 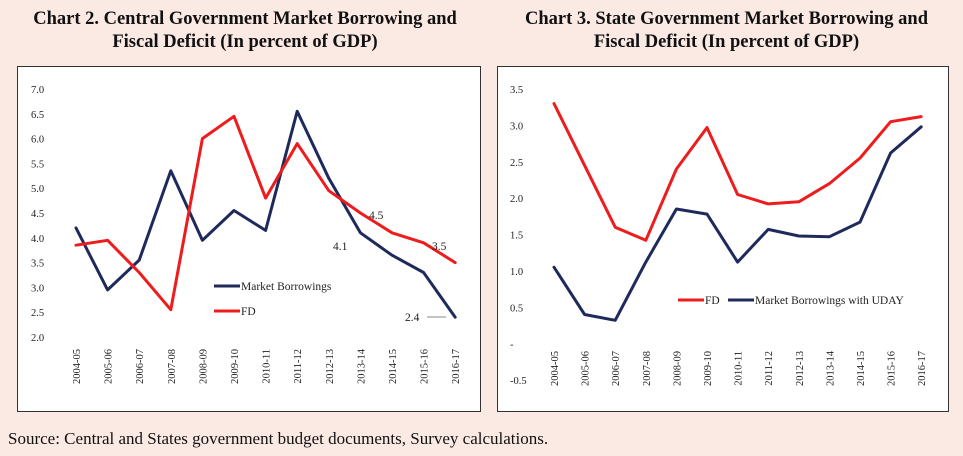 What do you see at coordinates (737, 172) in the screenshot?
I see `series-line-fd` at bounding box center [737, 172].